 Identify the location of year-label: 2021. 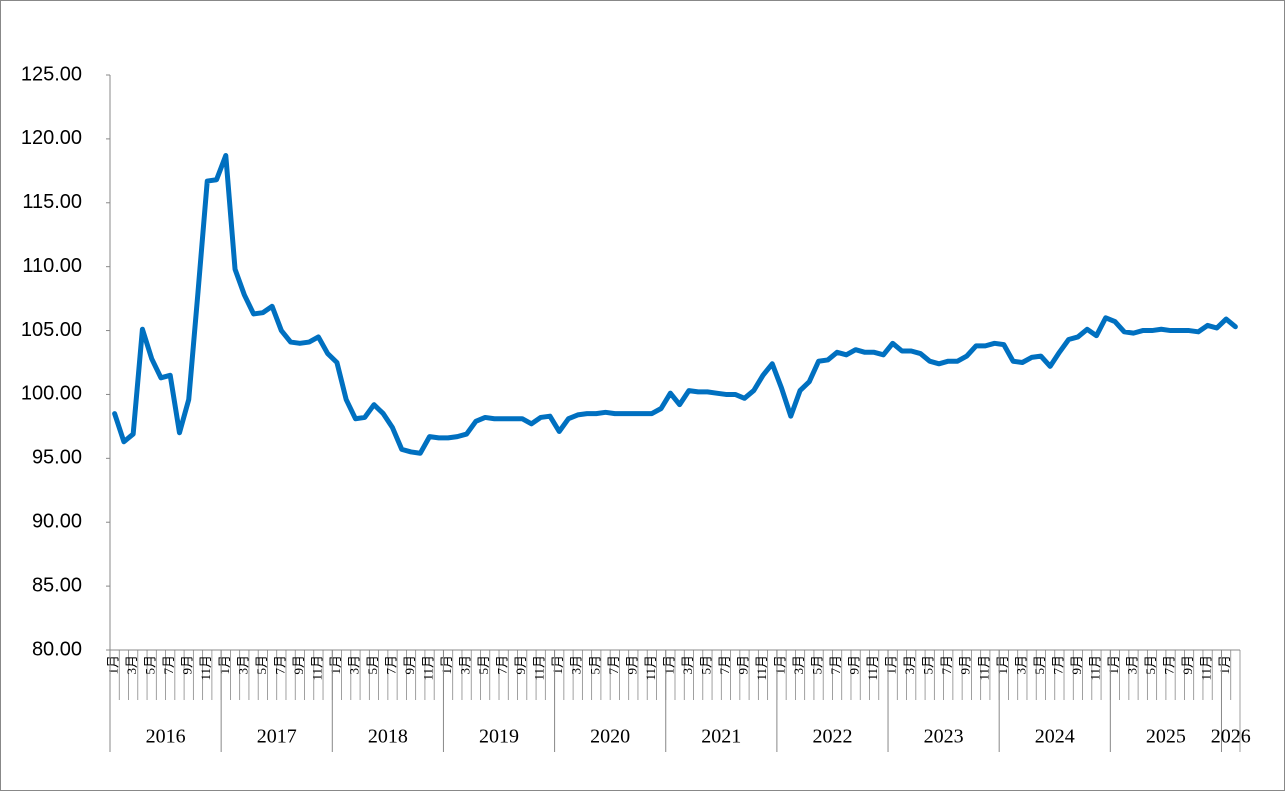
(721, 737).